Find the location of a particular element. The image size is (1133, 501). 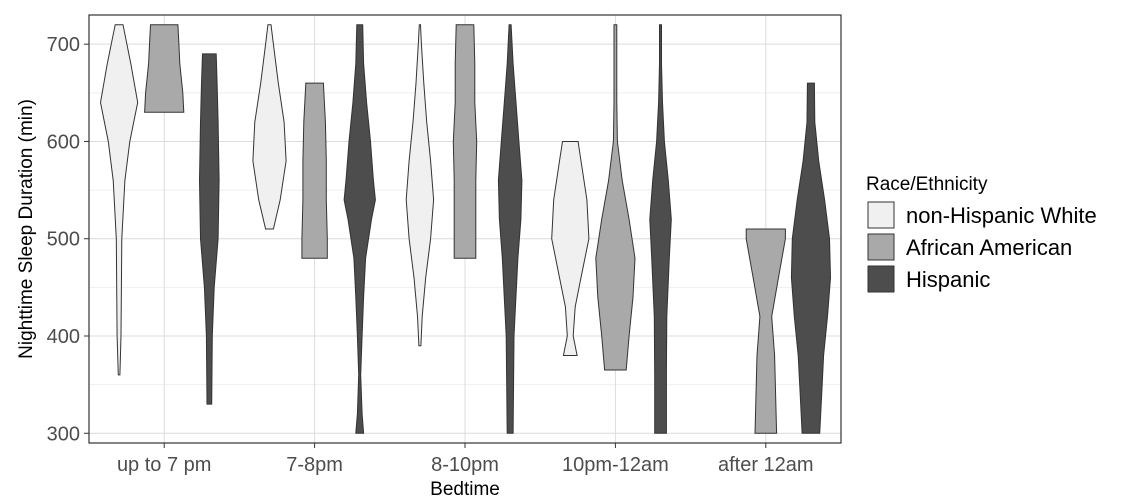

legend-label: African American is located at coordinates (989, 247).